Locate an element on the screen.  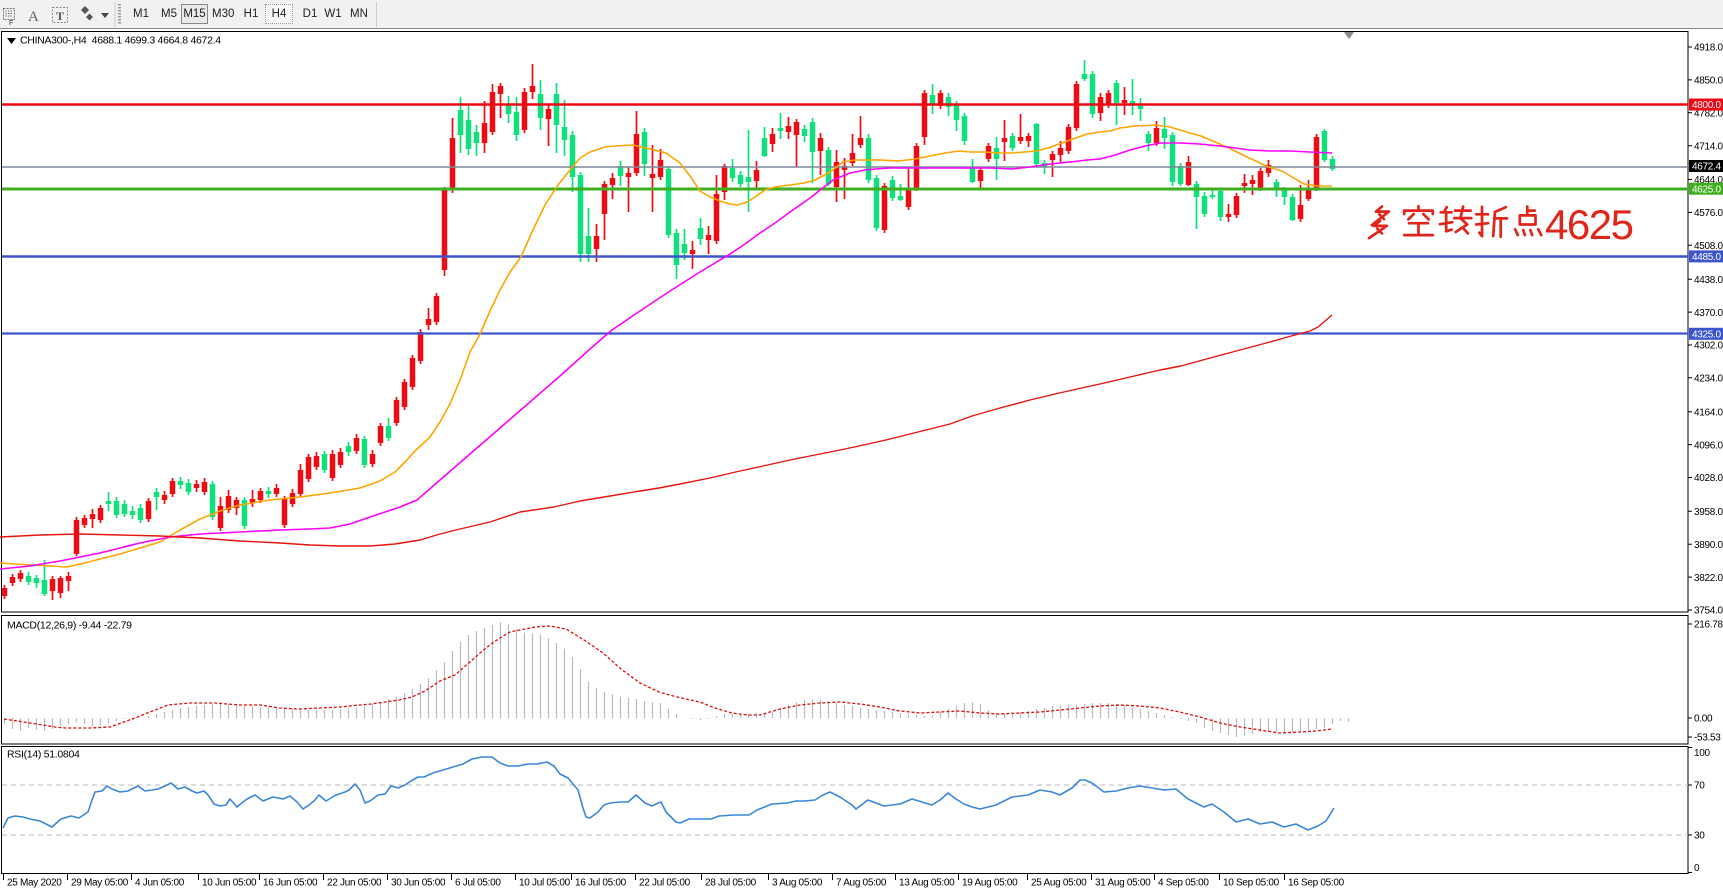
svg-text: F is located at coordinates (11, 23).